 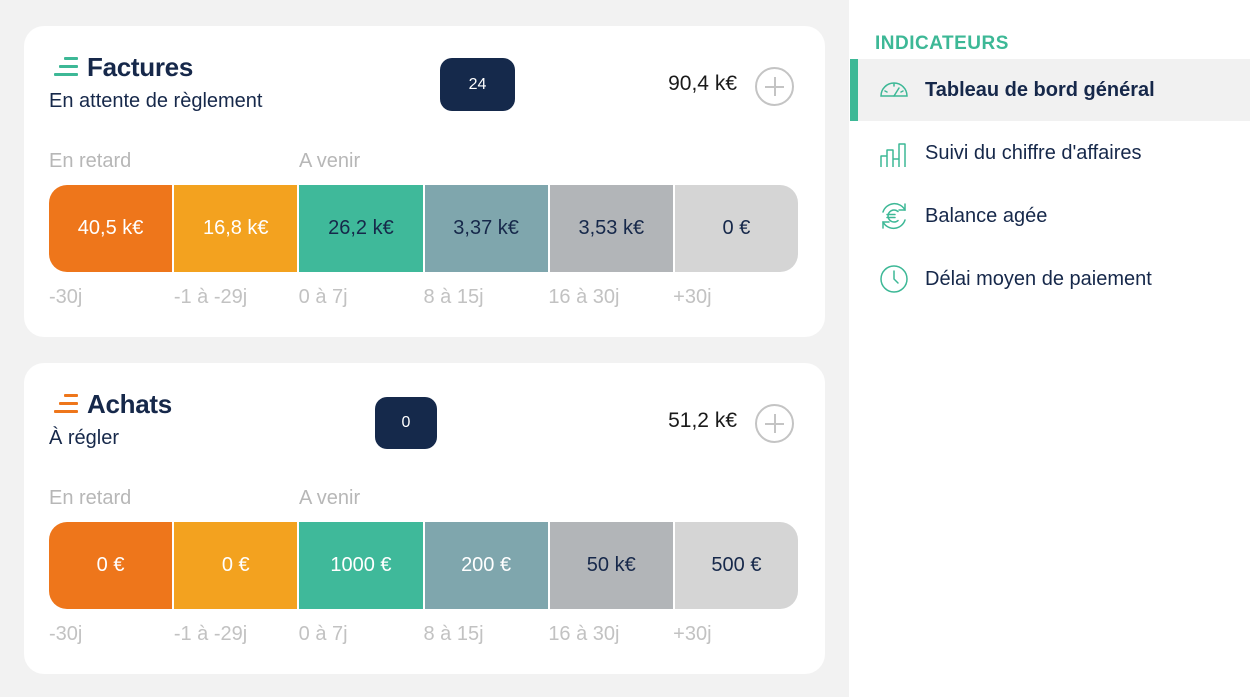 What do you see at coordinates (702, 83) in the screenshot?
I see `total-amount: 90,4 k€` at bounding box center [702, 83].